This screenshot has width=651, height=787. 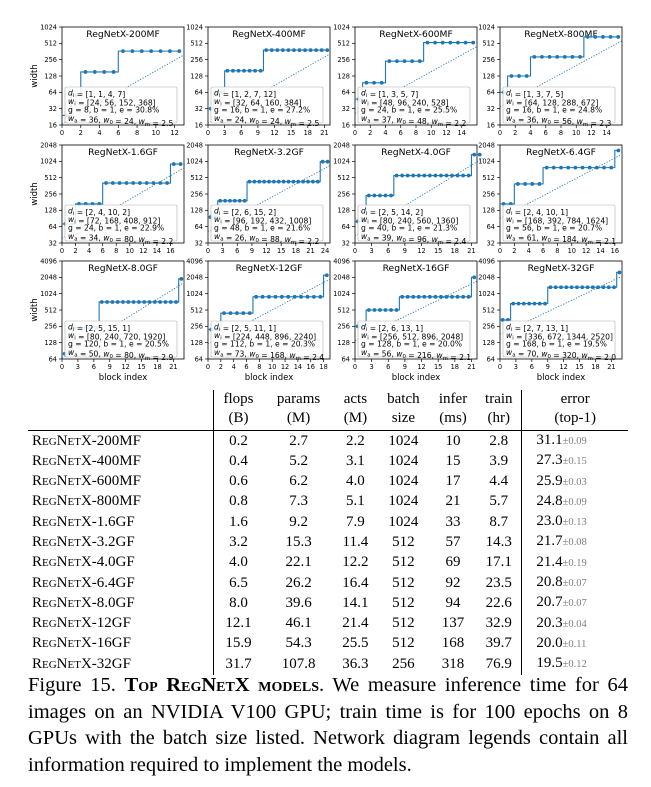 What do you see at coordinates (355, 420) in the screenshot?
I see `table-header-cell: (M)` at bounding box center [355, 420].